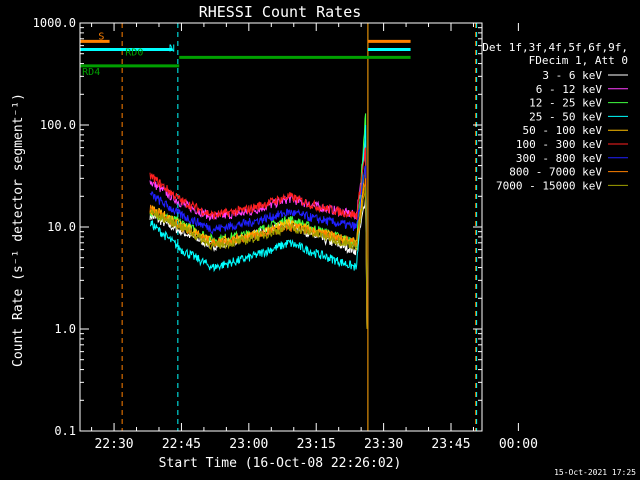 The width and height of the screenshot is (640, 480). What do you see at coordinates (248, 444) in the screenshot?
I see `x-tick-label-2: 23:00` at bounding box center [248, 444].